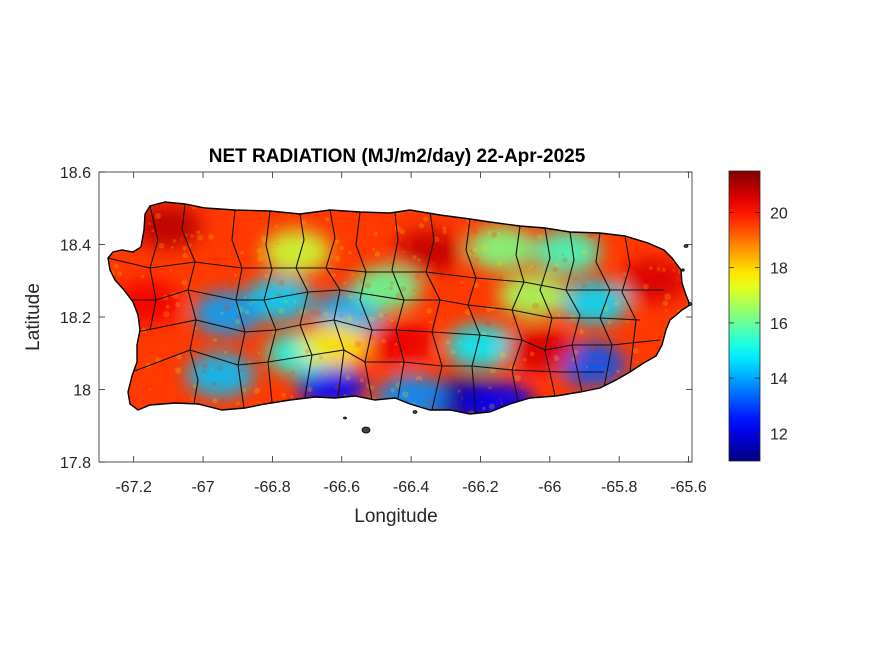  Describe the element at coordinates (480, 487) in the screenshot. I see `x-tick-label: -66.2` at that location.